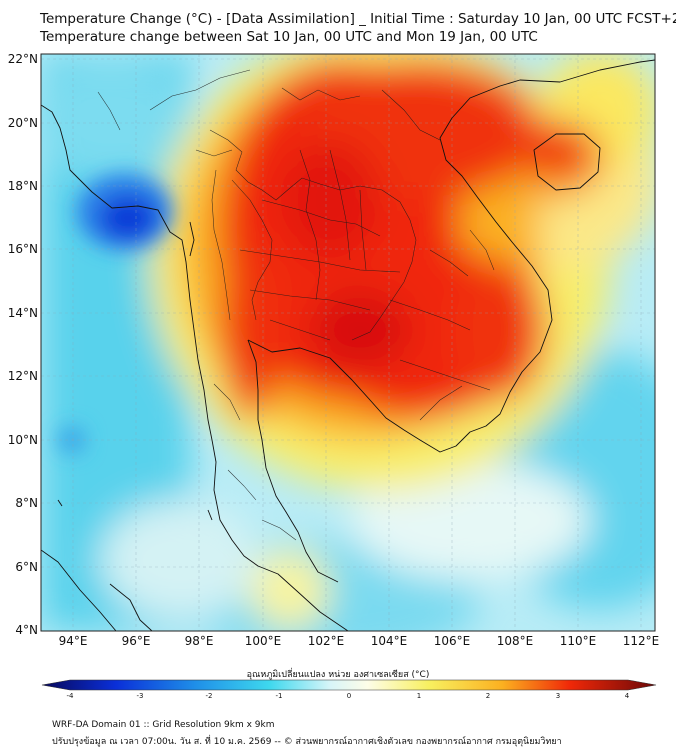  Describe the element at coordinates (349, 696) in the screenshot. I see `colorbar-tick-0: 0` at that location.